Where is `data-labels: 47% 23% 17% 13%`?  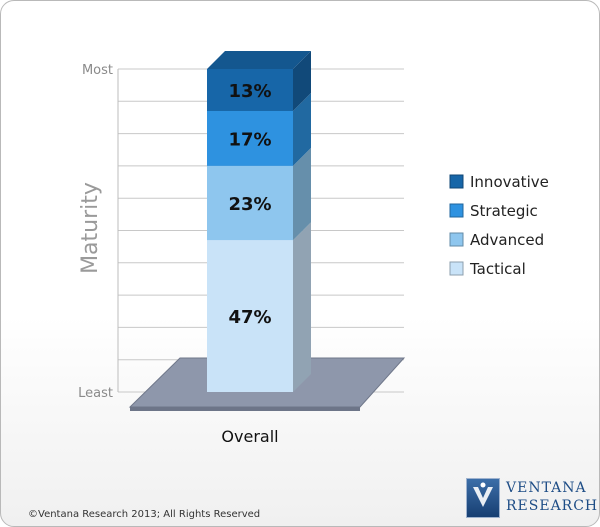
data-labels: 47% 23% 17% 13% is located at coordinates (249, 204).